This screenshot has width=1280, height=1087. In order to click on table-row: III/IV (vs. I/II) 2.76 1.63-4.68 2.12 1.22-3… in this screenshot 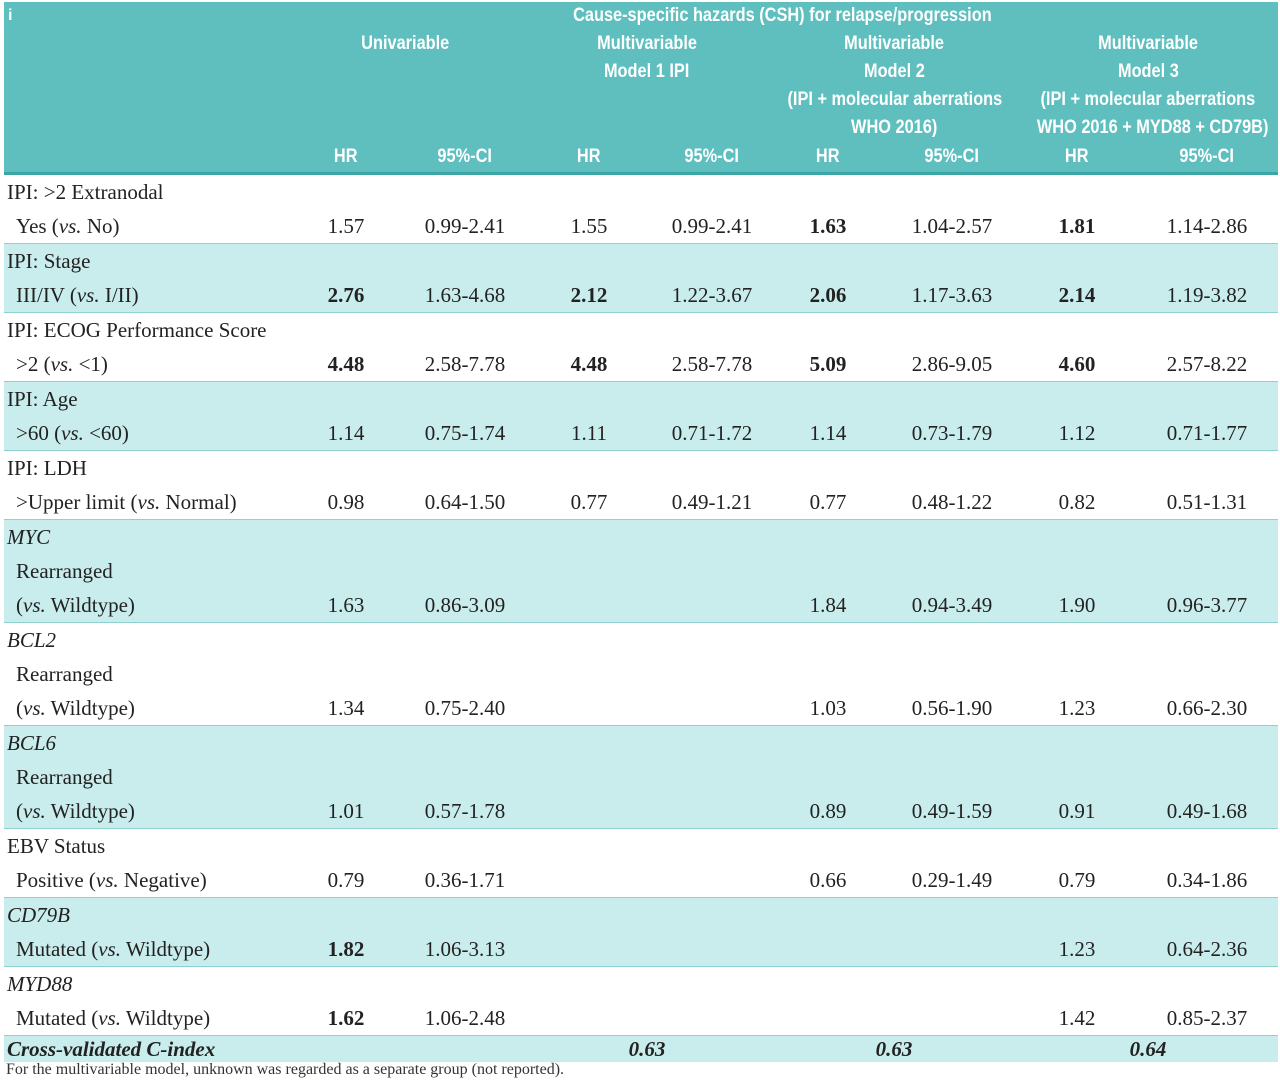, I will do `click(641, 295)`.